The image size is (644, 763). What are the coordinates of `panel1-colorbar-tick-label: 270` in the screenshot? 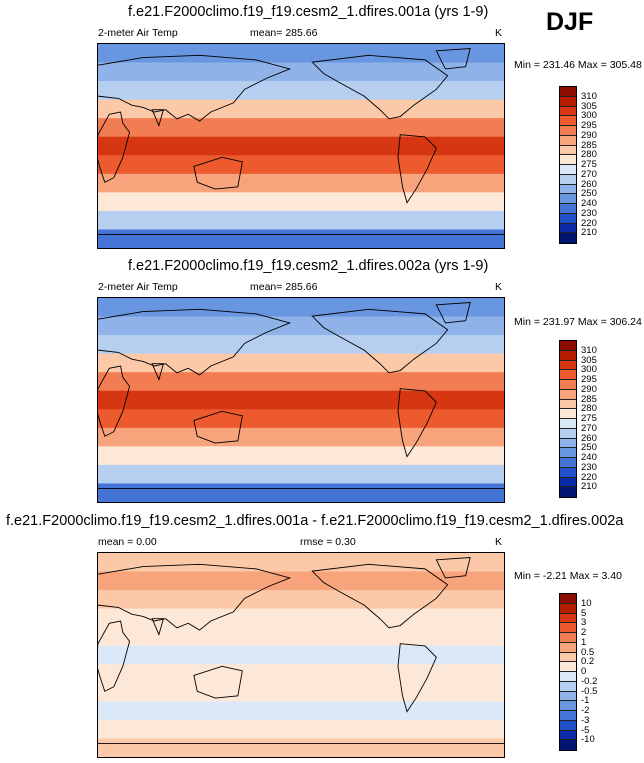 It's located at (589, 174).